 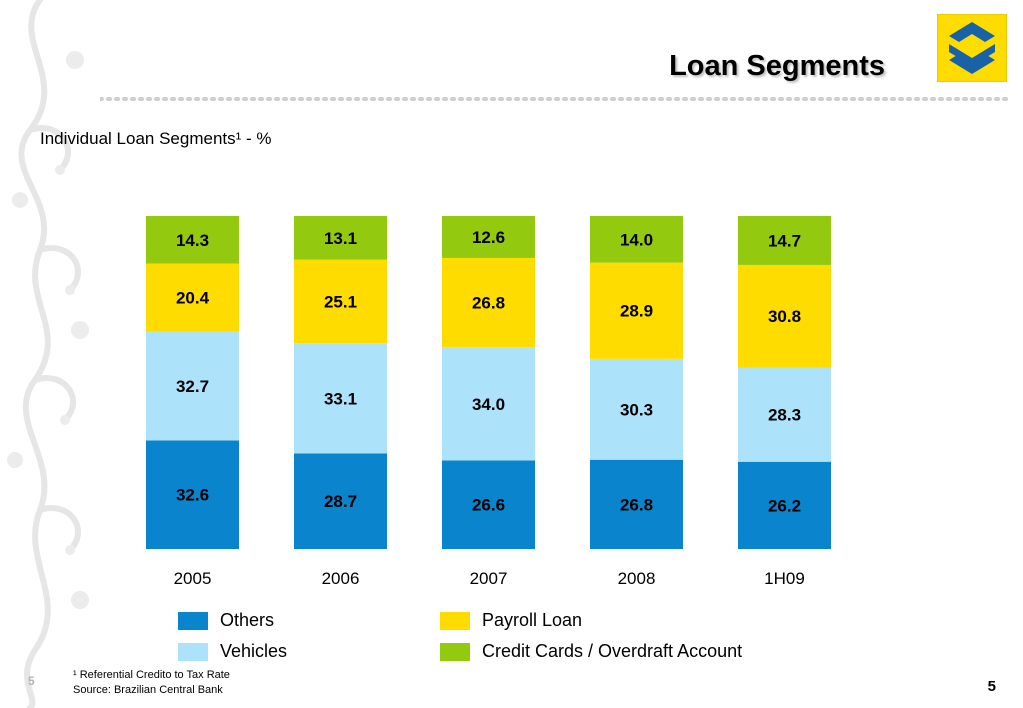 I want to click on bar-segment-credit-cards-overdraft-account-2007, so click(x=488, y=237).